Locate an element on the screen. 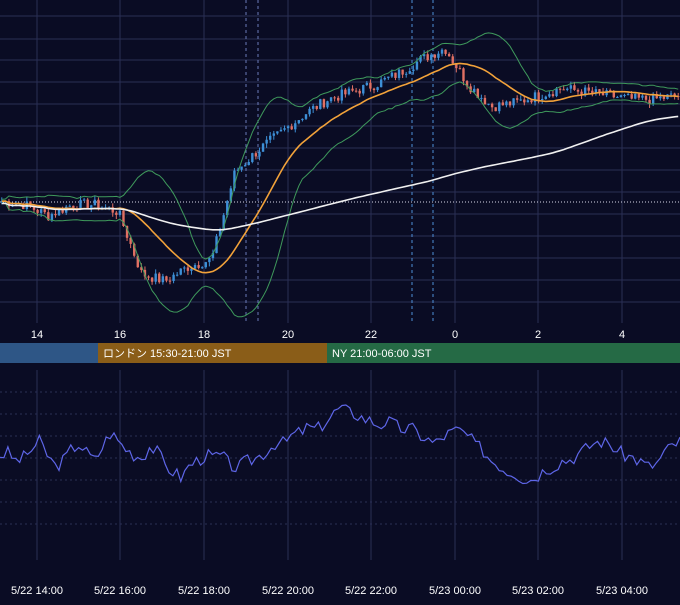 The image size is (680, 605). osc-x-tick-label: 5/23 04:00 is located at coordinates (622, 591).